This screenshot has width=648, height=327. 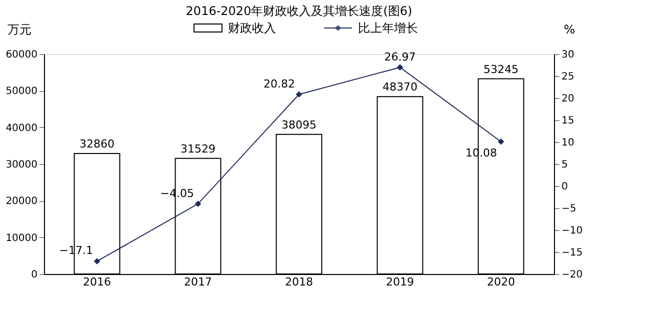 I want to click on y-tick-label: 0, so click(x=34, y=275).